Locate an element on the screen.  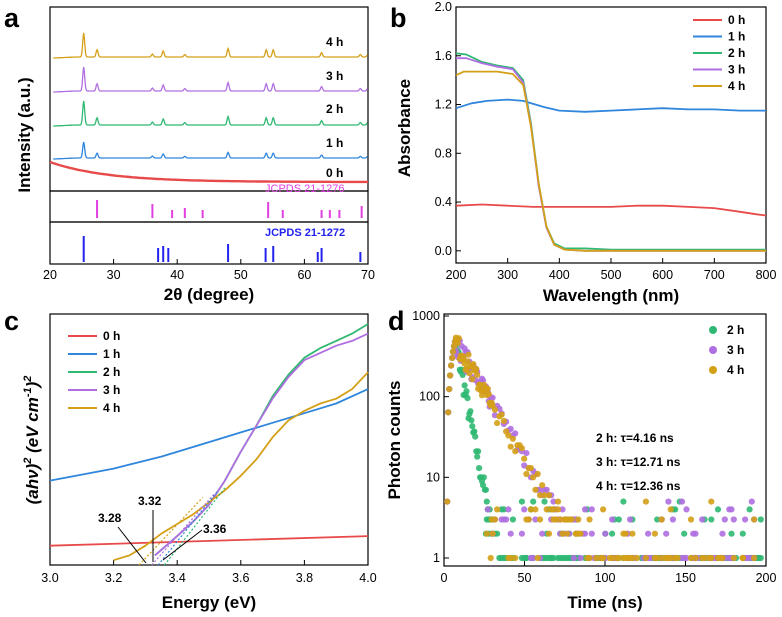
c-xtick-label: 3.6 is located at coordinates (240, 578).